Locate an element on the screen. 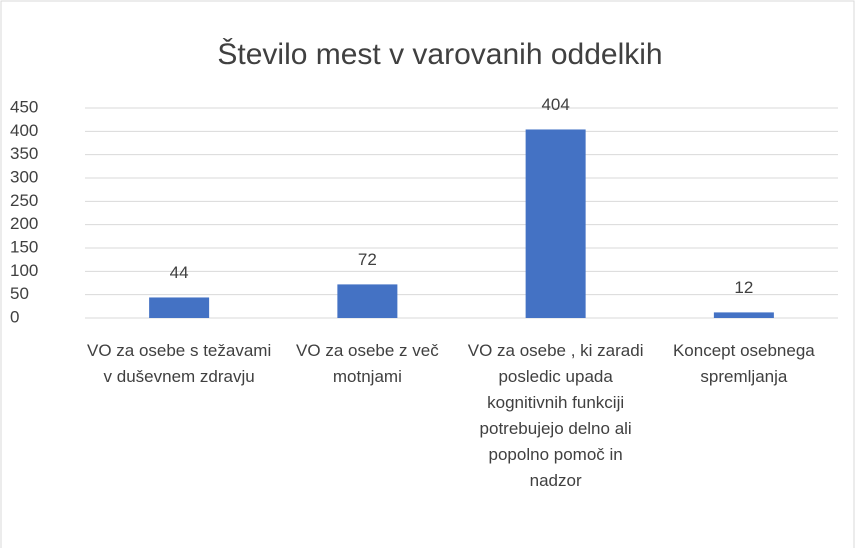 This screenshot has height=548, width=856. x-tick-label-box: VO za osebe z več motnjami is located at coordinates (367, 363).